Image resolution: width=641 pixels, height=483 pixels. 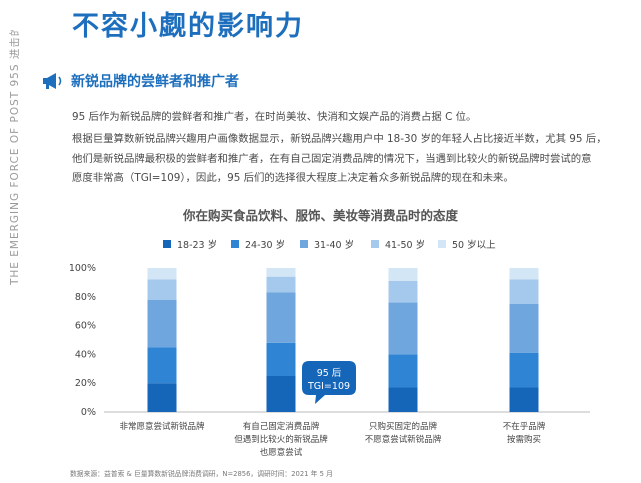 What do you see at coordinates (52, 81) in the screenshot?
I see `megaphone-icon` at bounding box center [52, 81].